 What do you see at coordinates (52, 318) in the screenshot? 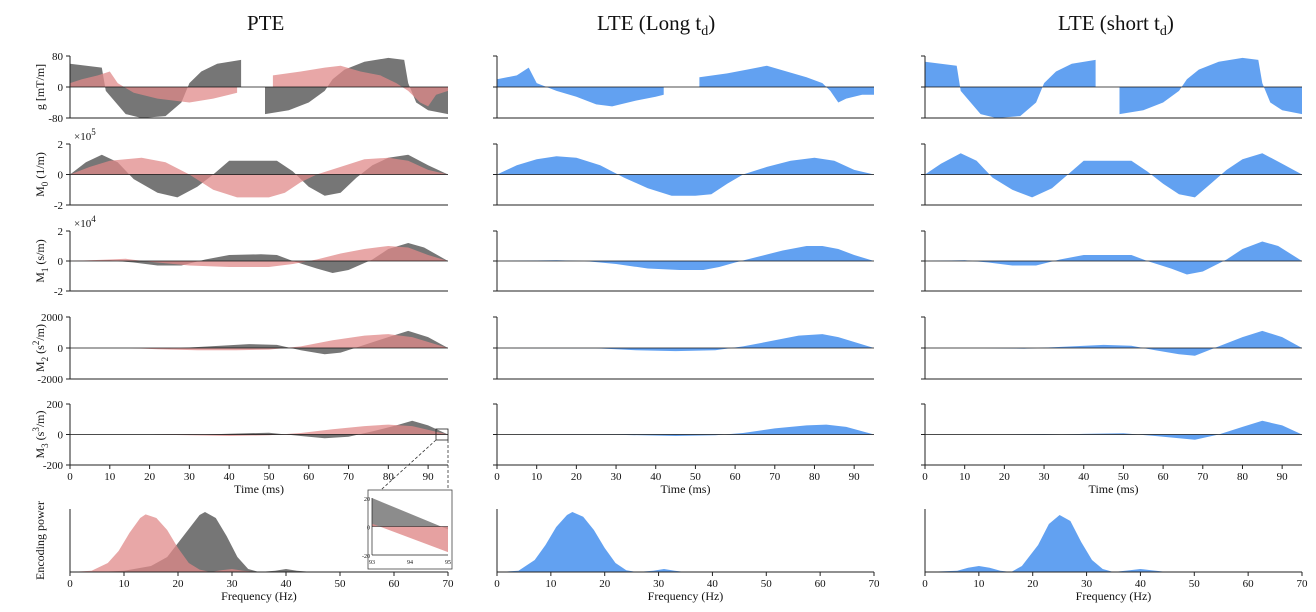
I see `y-tick-label: 2000` at bounding box center [52, 318].